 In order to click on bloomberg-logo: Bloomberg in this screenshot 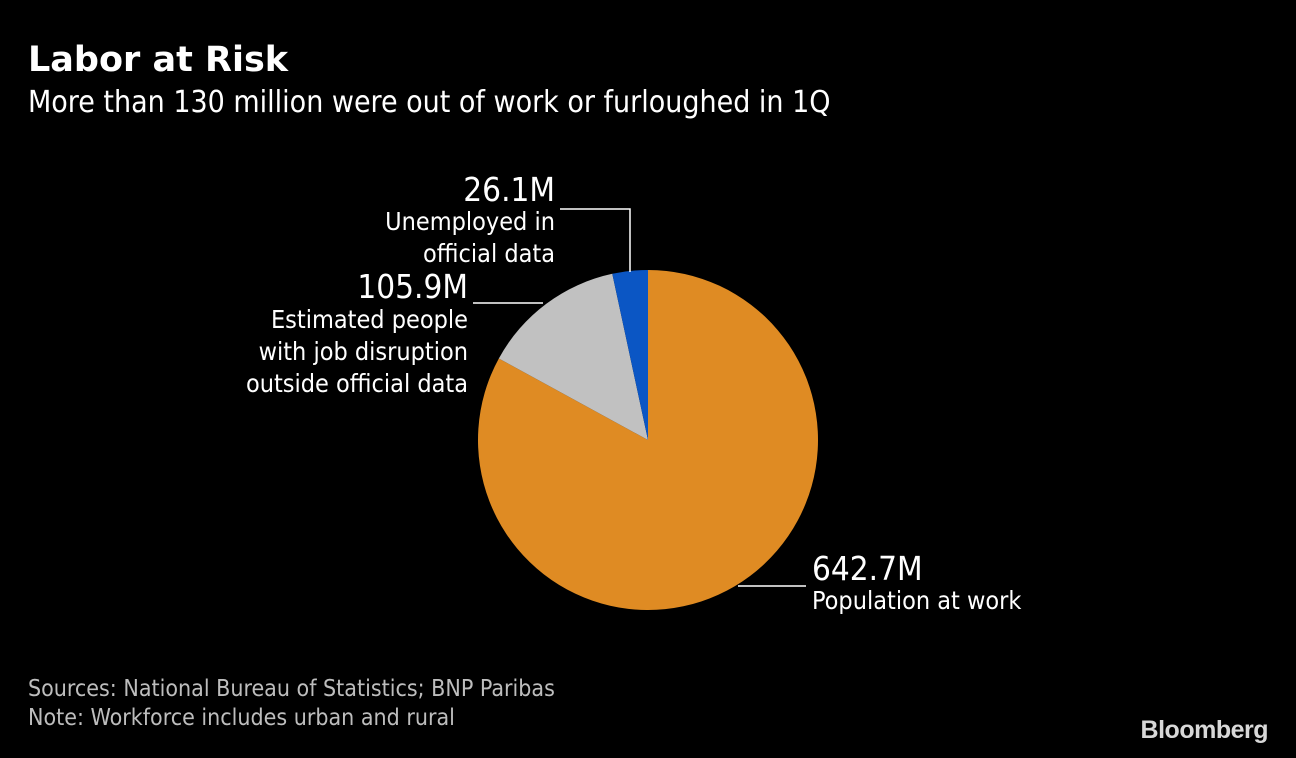, I will do `click(1204, 730)`.